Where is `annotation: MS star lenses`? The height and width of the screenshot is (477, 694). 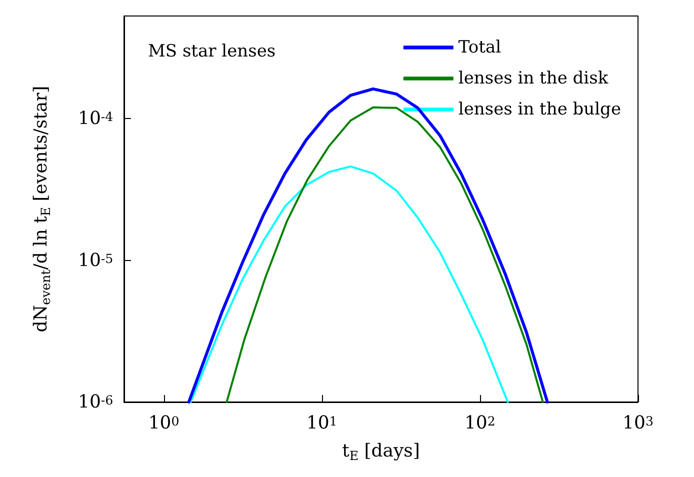
annotation: MS star lenses is located at coordinates (212, 52).